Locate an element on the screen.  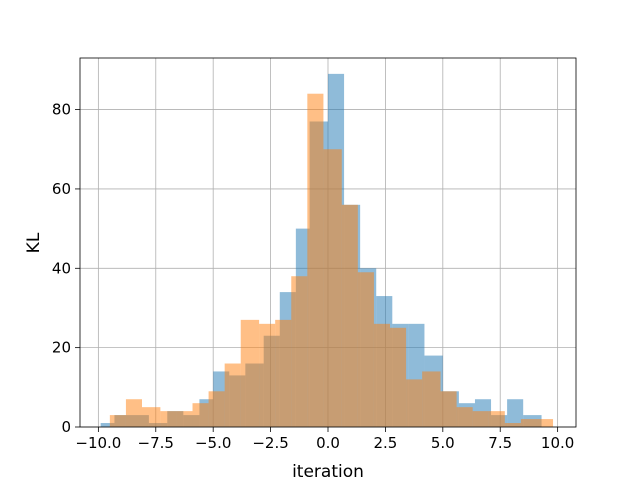
y-tick-label: 20 is located at coordinates (61, 348).